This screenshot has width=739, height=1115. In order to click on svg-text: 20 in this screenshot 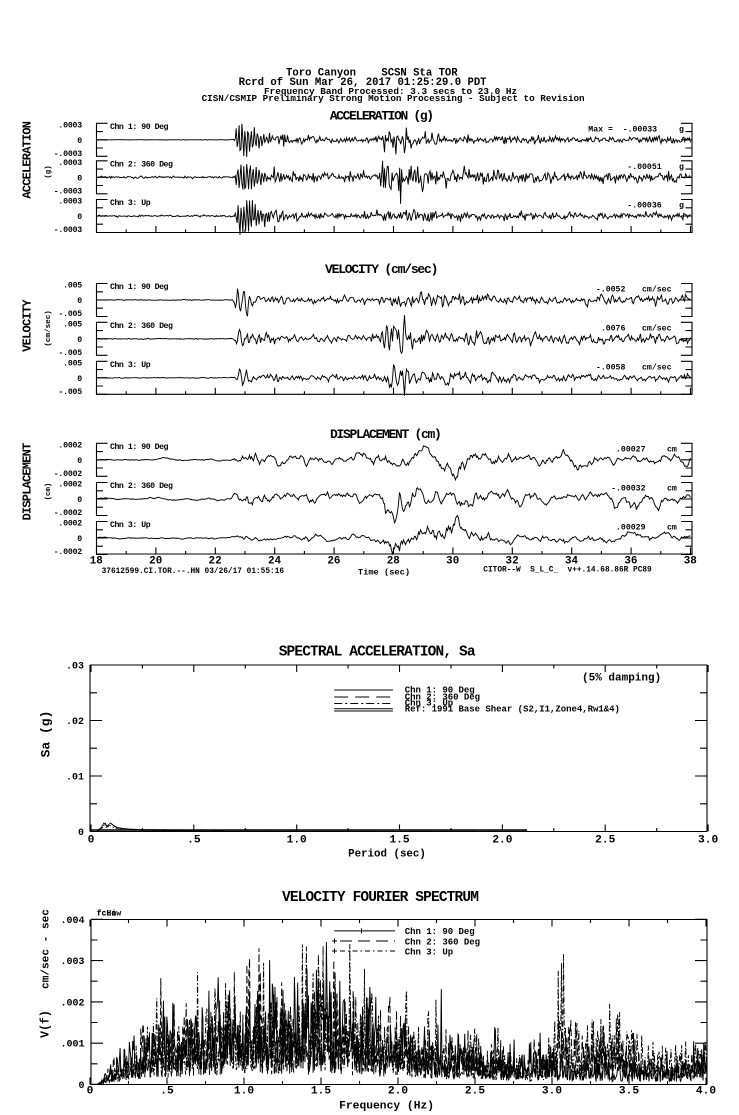, I will do `click(155, 562)`.